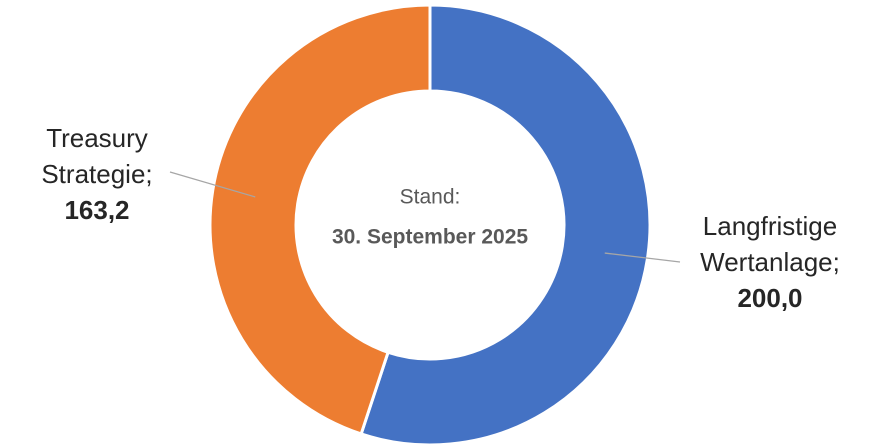 The height and width of the screenshot is (445, 884). What do you see at coordinates (96, 210) in the screenshot?
I see `data-label-value: 163,2` at bounding box center [96, 210].